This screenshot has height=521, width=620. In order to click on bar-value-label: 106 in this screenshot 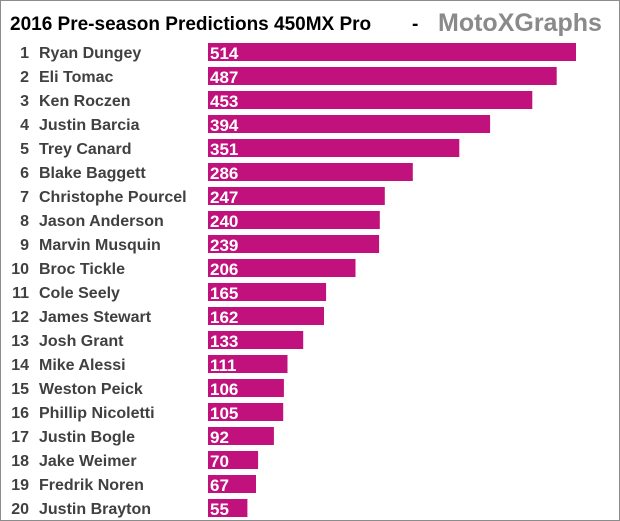, I will do `click(224, 389)`.